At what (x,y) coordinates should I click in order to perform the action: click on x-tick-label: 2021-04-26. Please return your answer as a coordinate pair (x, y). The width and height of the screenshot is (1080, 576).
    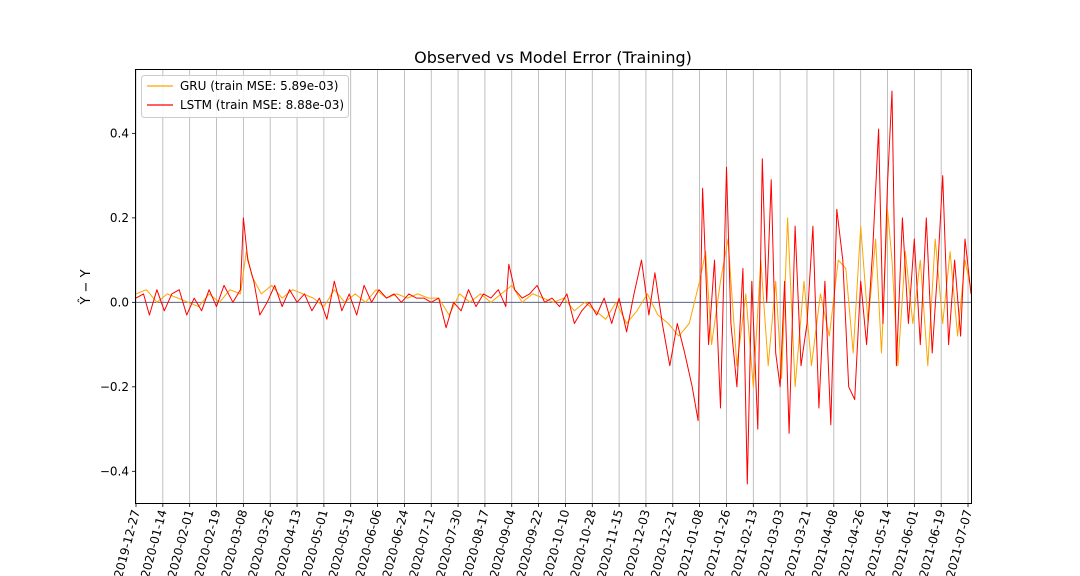
    Looking at the image, I should click on (852, 542).